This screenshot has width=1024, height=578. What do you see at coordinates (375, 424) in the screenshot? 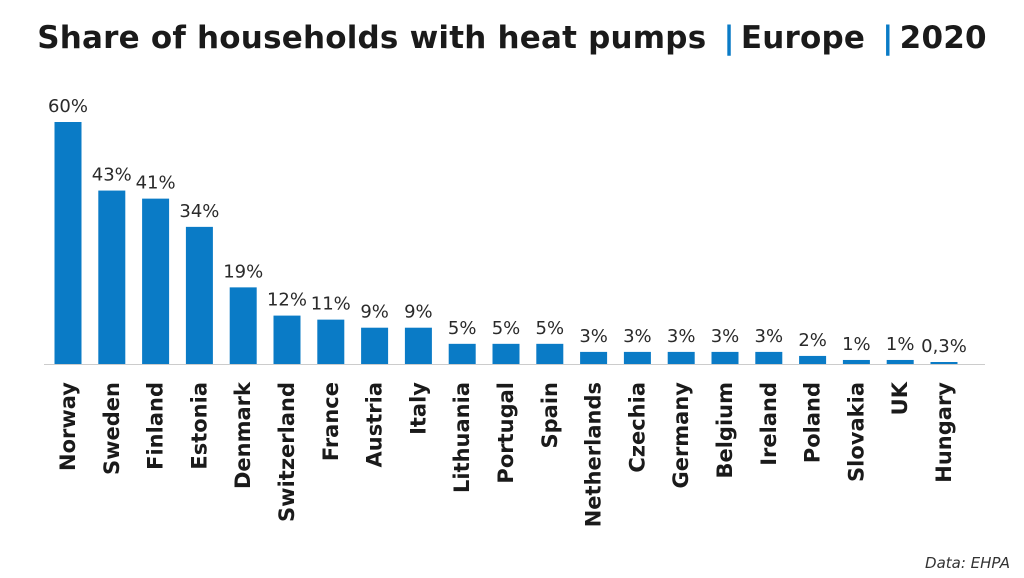
I see `category-label: Austria` at bounding box center [375, 424].